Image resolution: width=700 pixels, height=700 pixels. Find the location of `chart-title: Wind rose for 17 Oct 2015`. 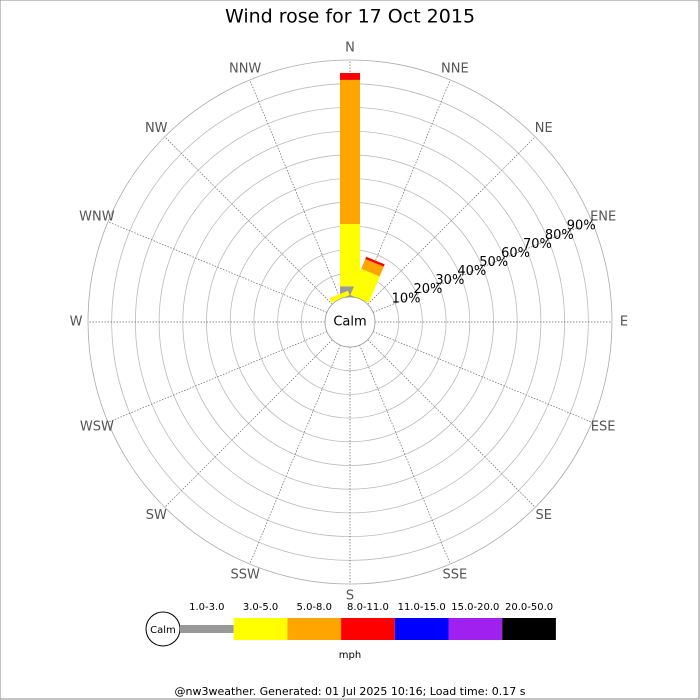

chart-title: Wind rose for 17 Oct 2015 is located at coordinates (350, 17).